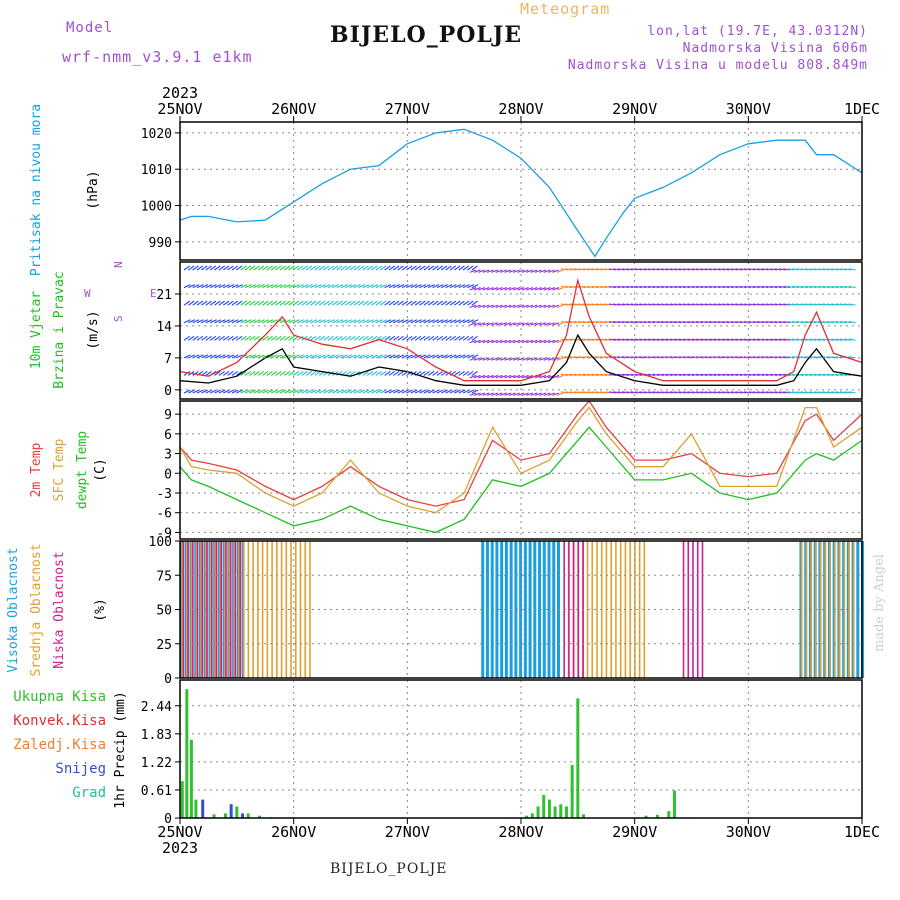 This screenshot has height=900, width=900. What do you see at coordinates (168, 679) in the screenshot?
I see `y-tick-label: 0` at bounding box center [168, 679].